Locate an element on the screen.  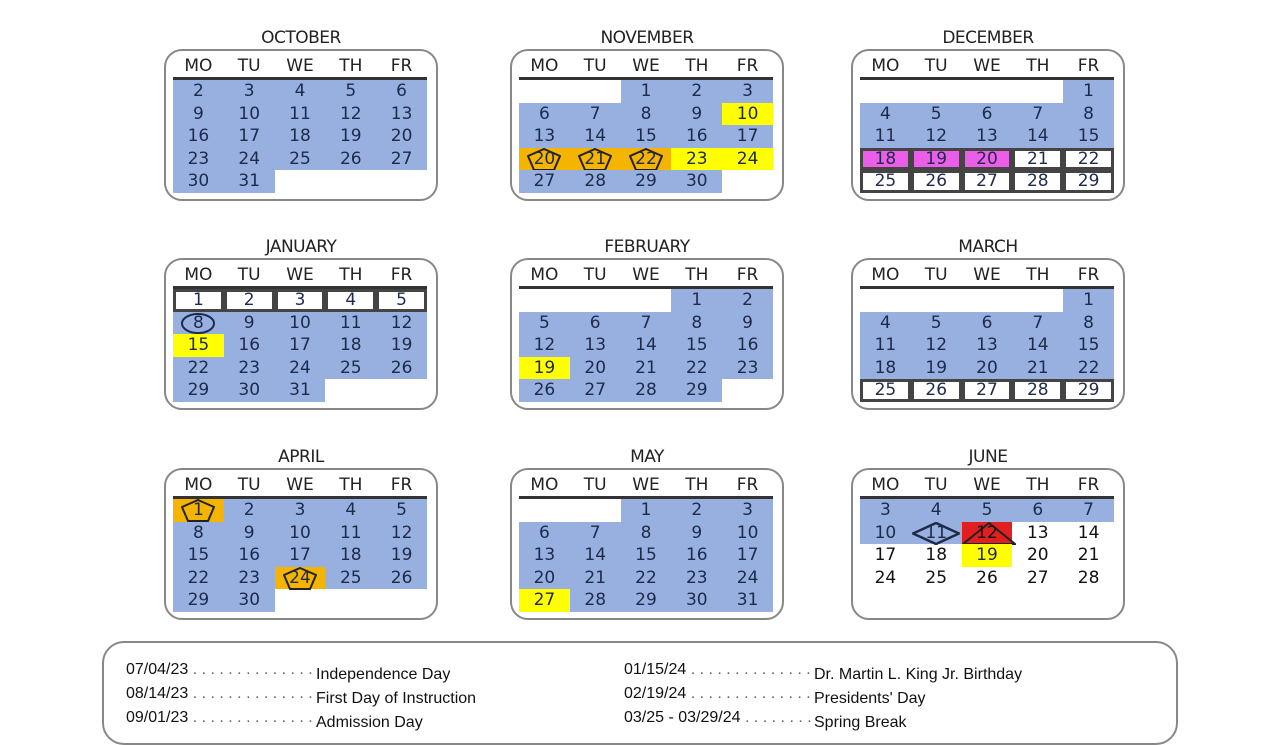
day-cell: 25 is located at coordinates (351, 368).